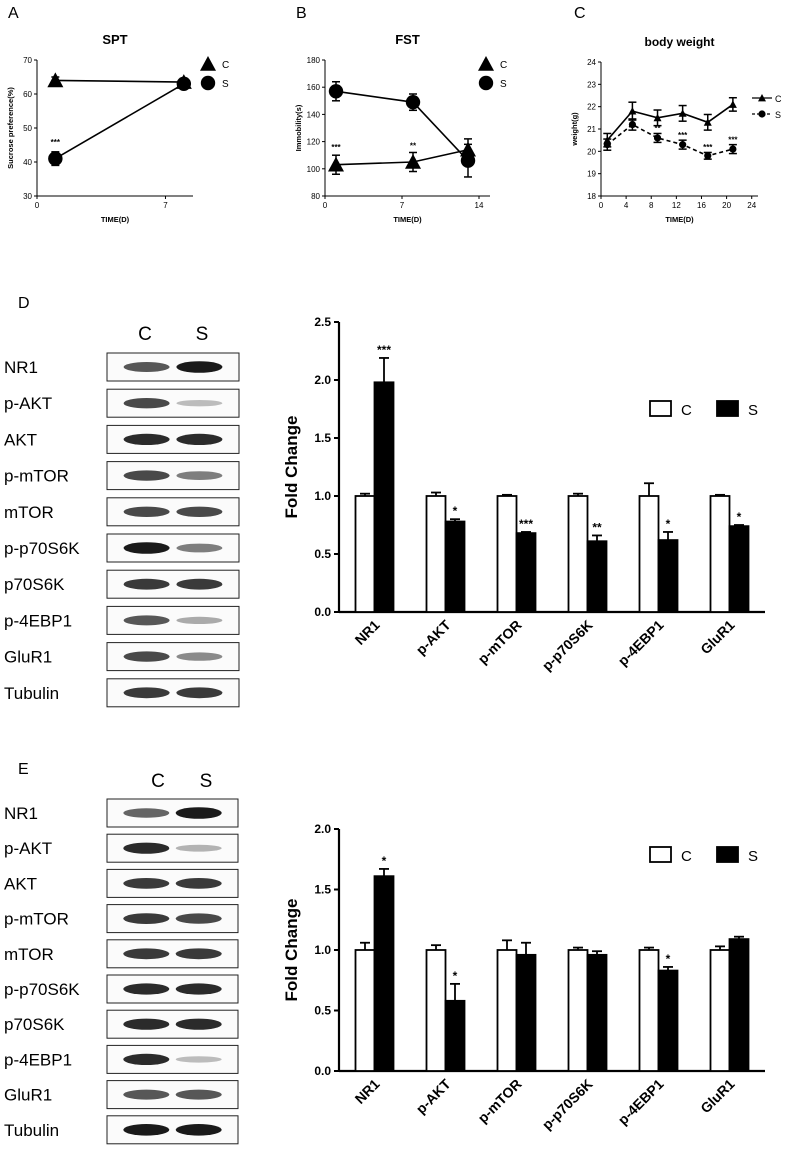 The image size is (787, 1166). Describe the element at coordinates (27, 162) in the screenshot. I see `y-tick-label: 40` at that location.